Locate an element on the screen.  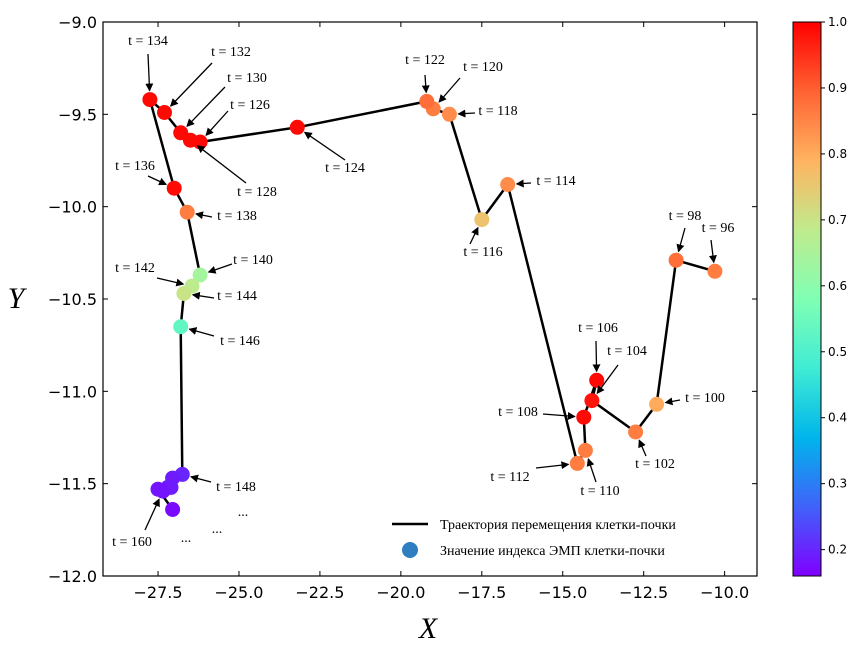
y-tick-label: −10.0 is located at coordinates (72, 207).